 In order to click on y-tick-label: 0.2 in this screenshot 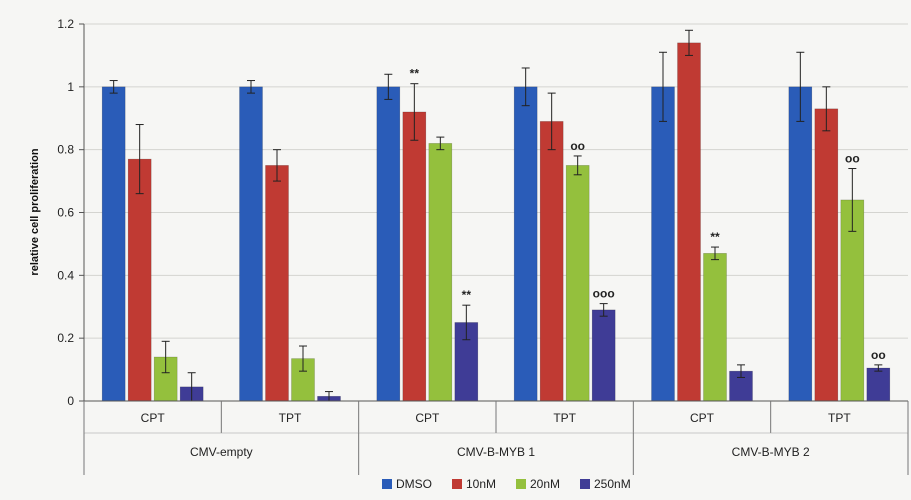, I will do `click(65, 338)`.